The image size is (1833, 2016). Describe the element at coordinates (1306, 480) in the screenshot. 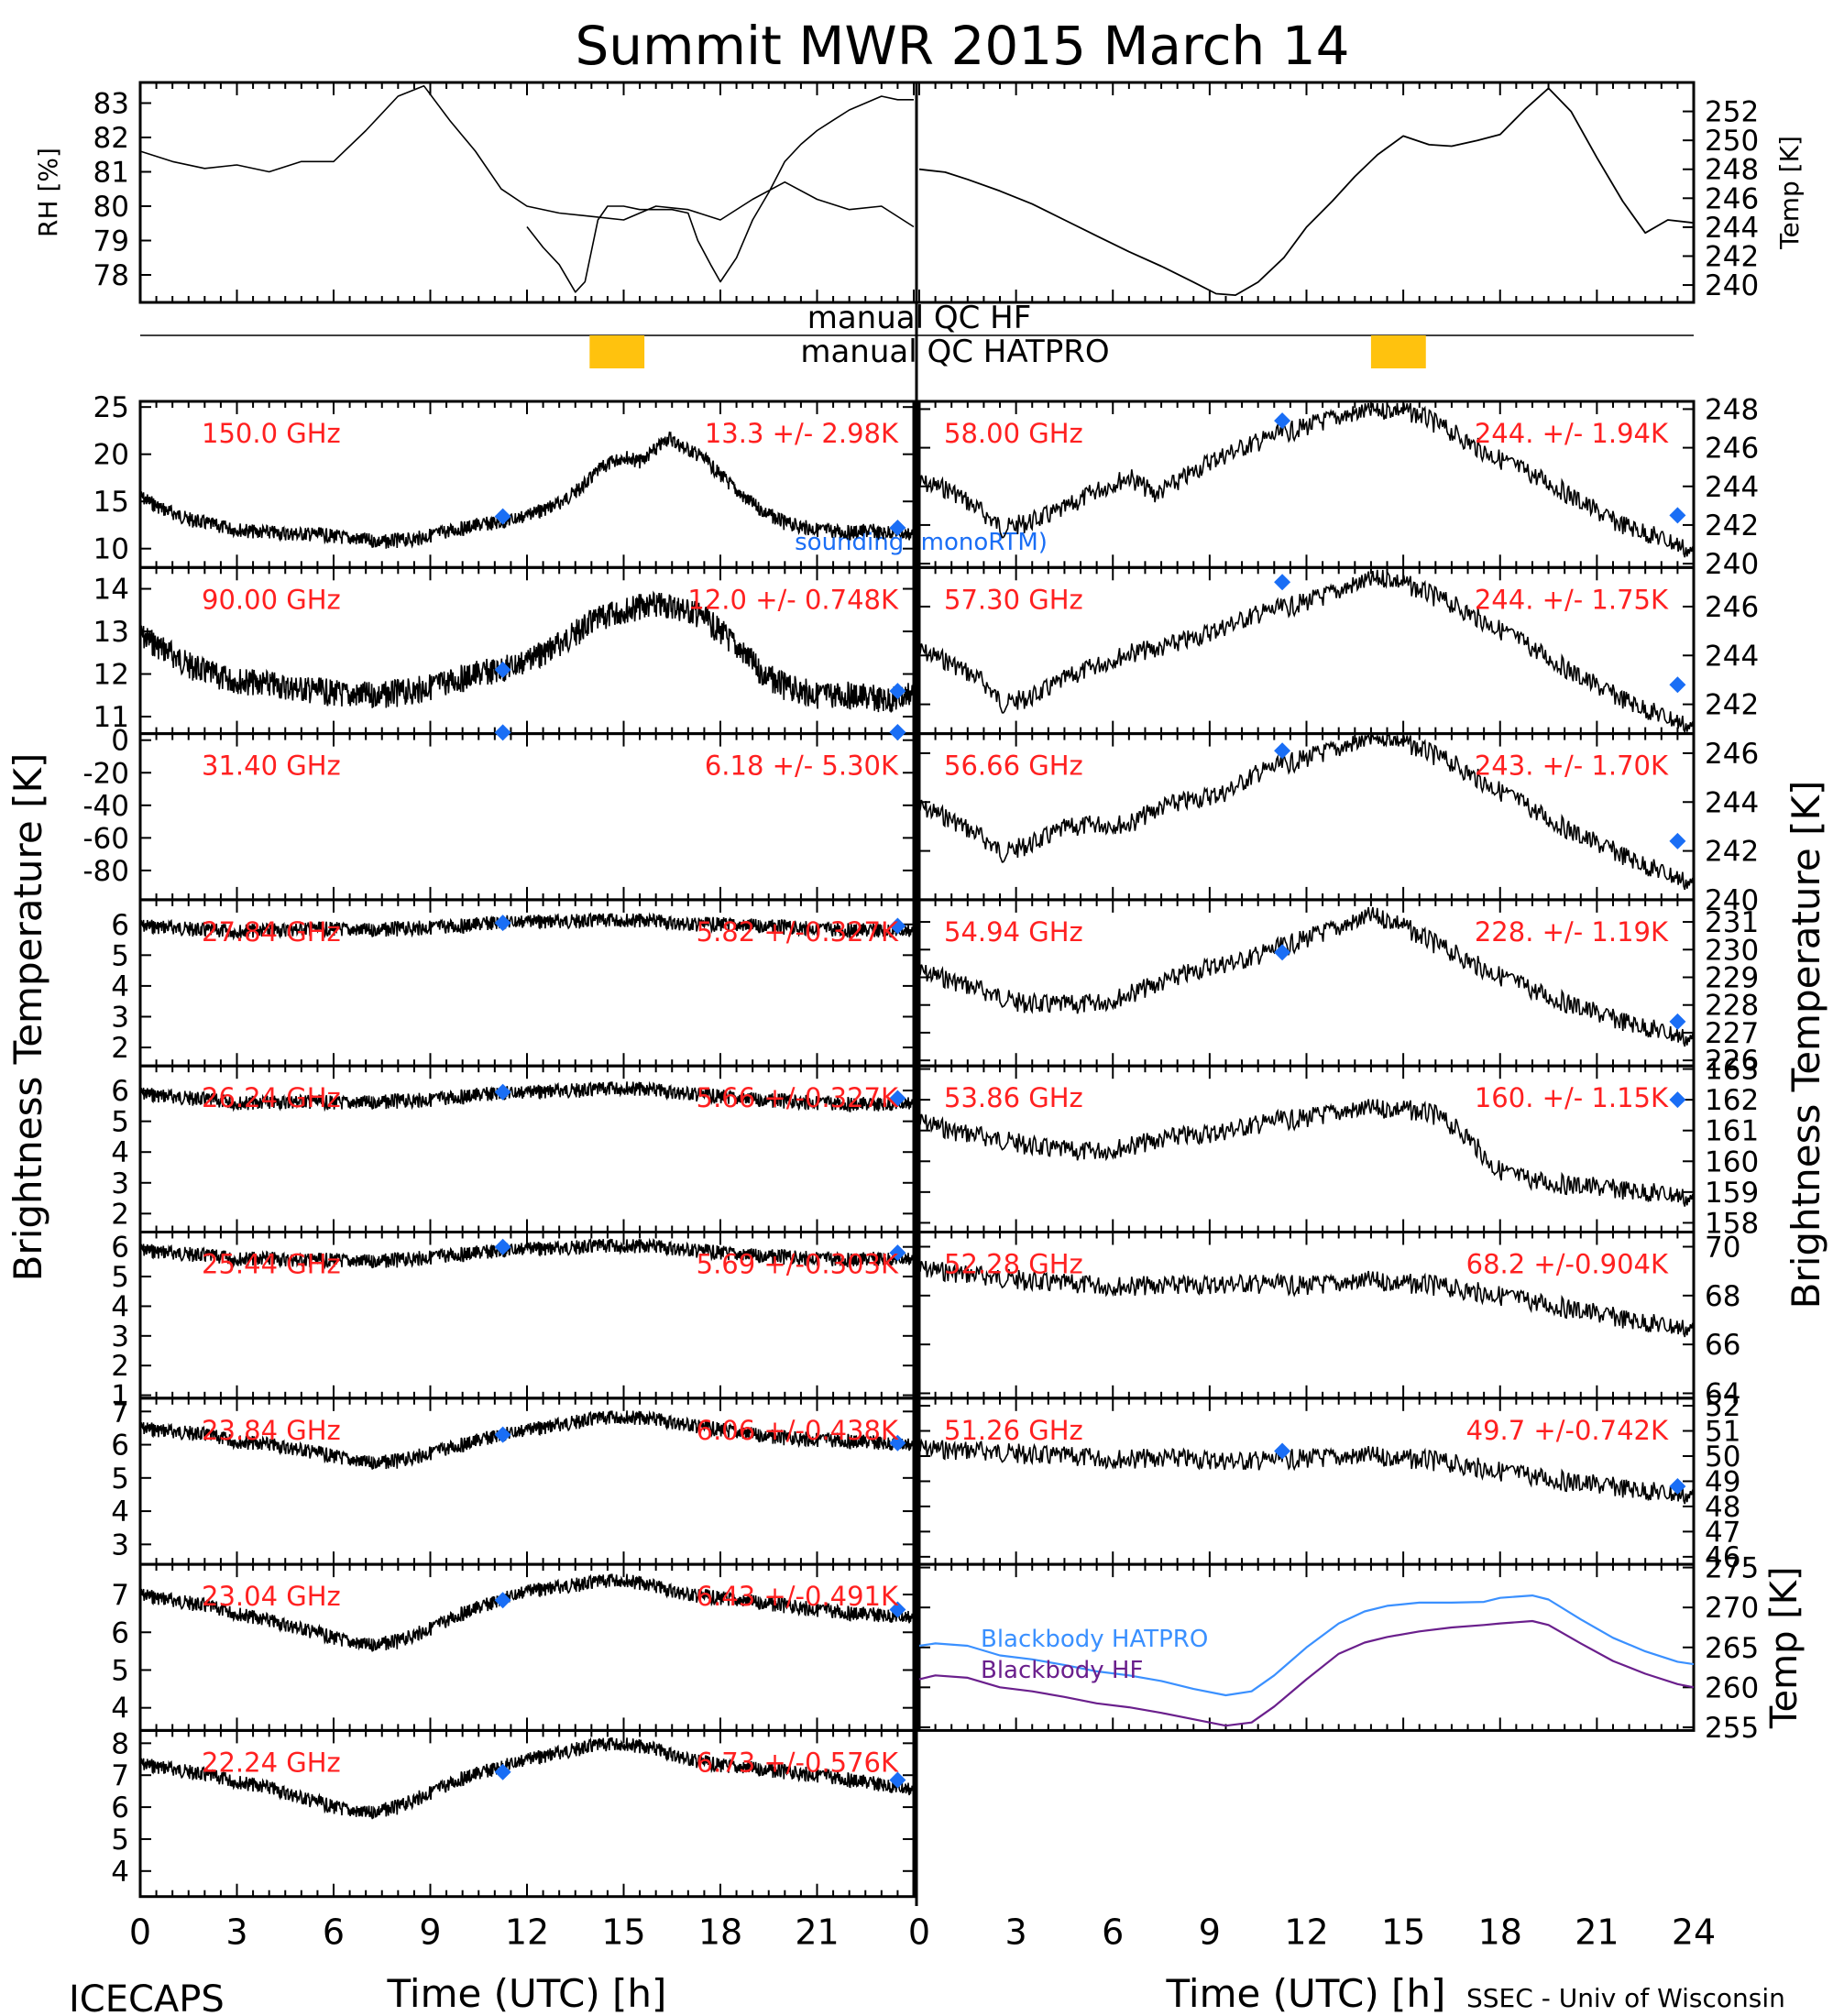

I see `panel-58-00-series` at that location.